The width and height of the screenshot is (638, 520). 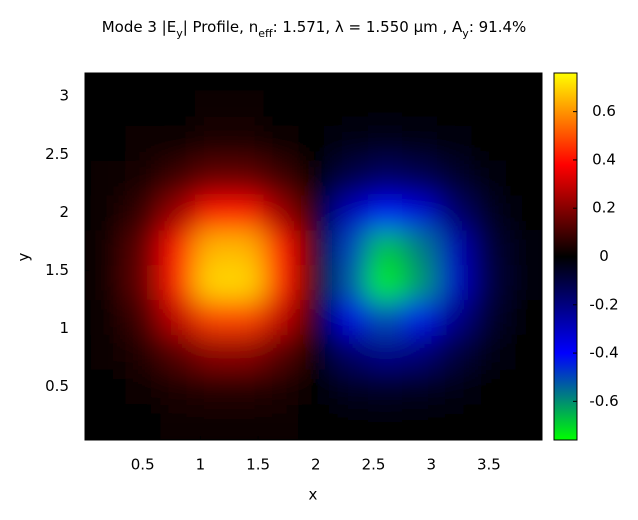 What do you see at coordinates (603, 401) in the screenshot?
I see `colorbar-tick-label: -0.6` at bounding box center [603, 401].